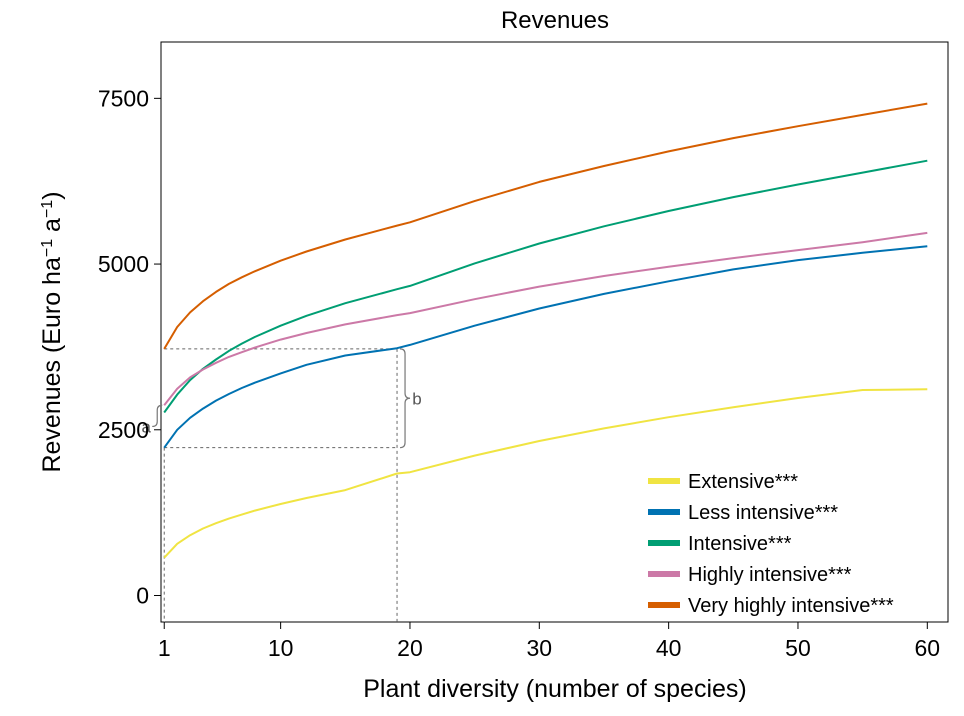 The image size is (964, 716). Describe the element at coordinates (157, 416) in the screenshot. I see `brace-a` at that location.